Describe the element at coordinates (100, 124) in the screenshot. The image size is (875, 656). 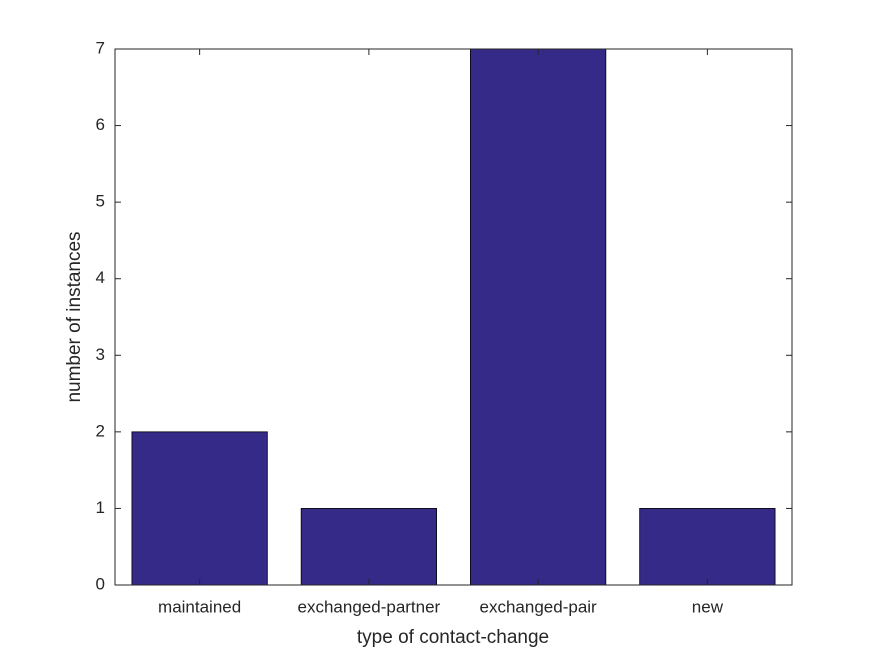
I see `y-tick-label: 6` at that location.